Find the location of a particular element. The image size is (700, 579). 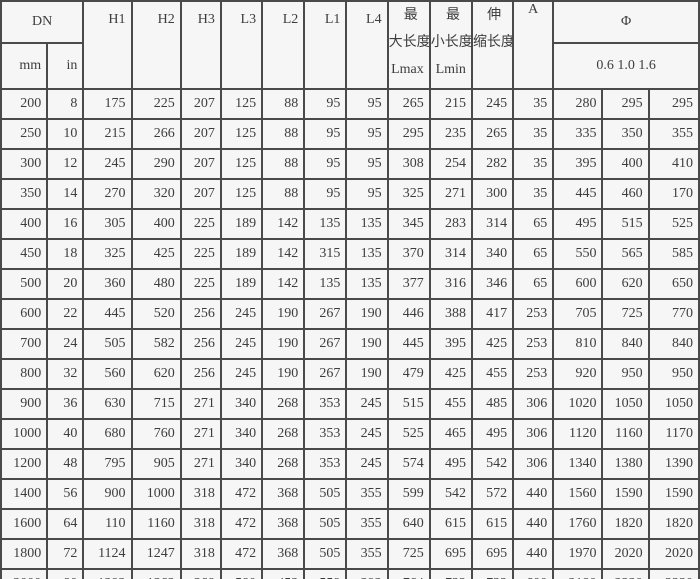

cell: 88 is located at coordinates (283, 194).